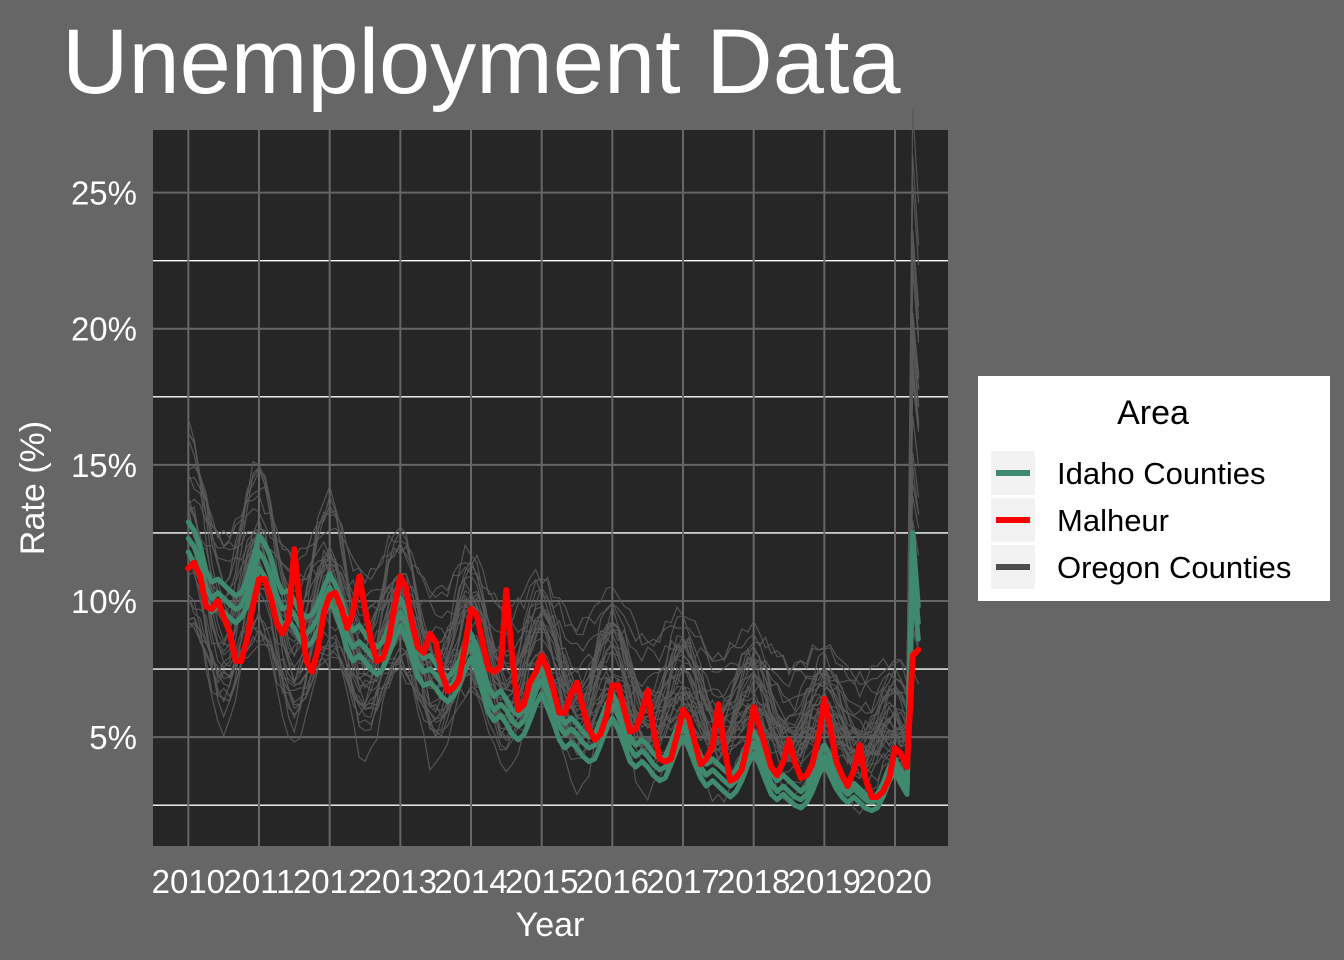 The width and height of the screenshot is (1344, 960). I want to click on y-tick-label-3: 20%, so click(104, 329).